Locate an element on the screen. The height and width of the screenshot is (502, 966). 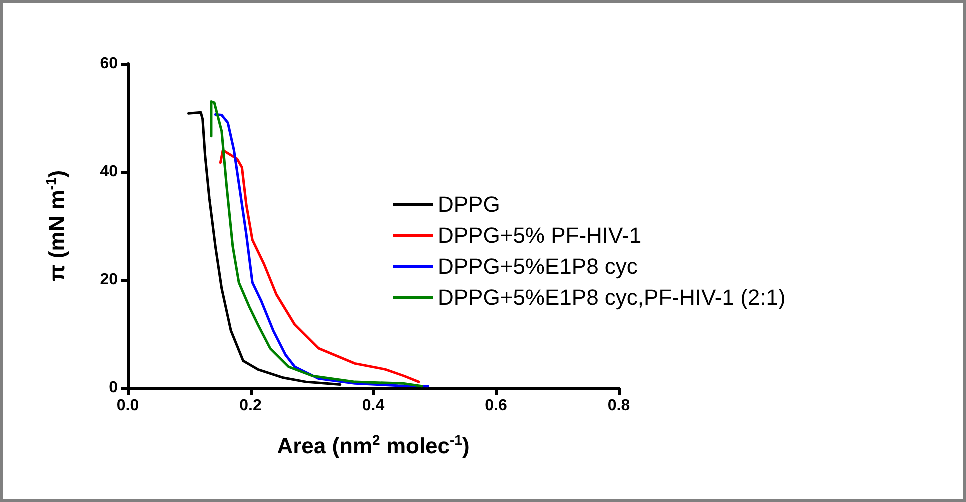
legend-label: DPPG+5%E1P8 cyc is located at coordinates (538, 266).